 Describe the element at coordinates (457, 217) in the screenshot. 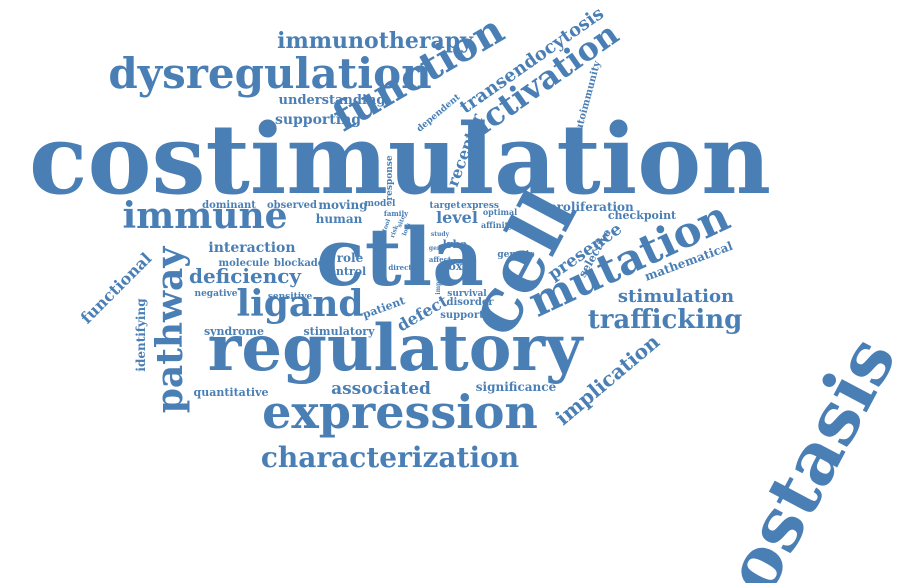

I see `word-level: level` at that location.